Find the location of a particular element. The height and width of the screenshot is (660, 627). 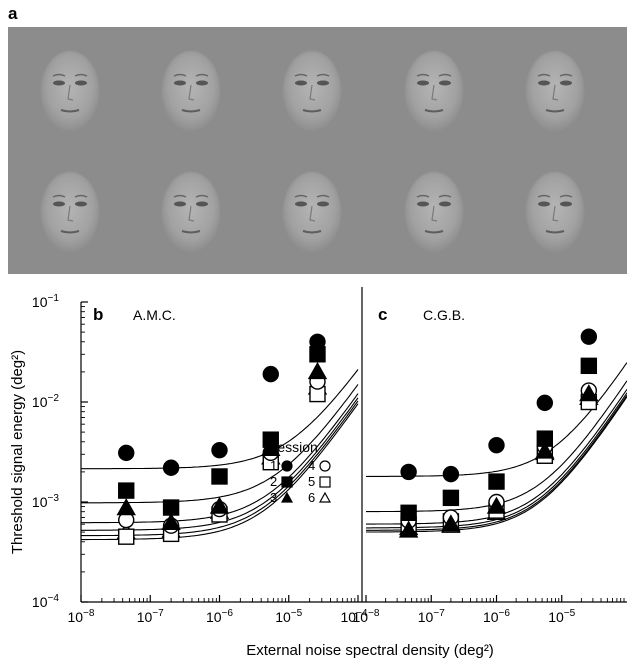

y-tick-label: 10⁻¹ is located at coordinates (45, 301).